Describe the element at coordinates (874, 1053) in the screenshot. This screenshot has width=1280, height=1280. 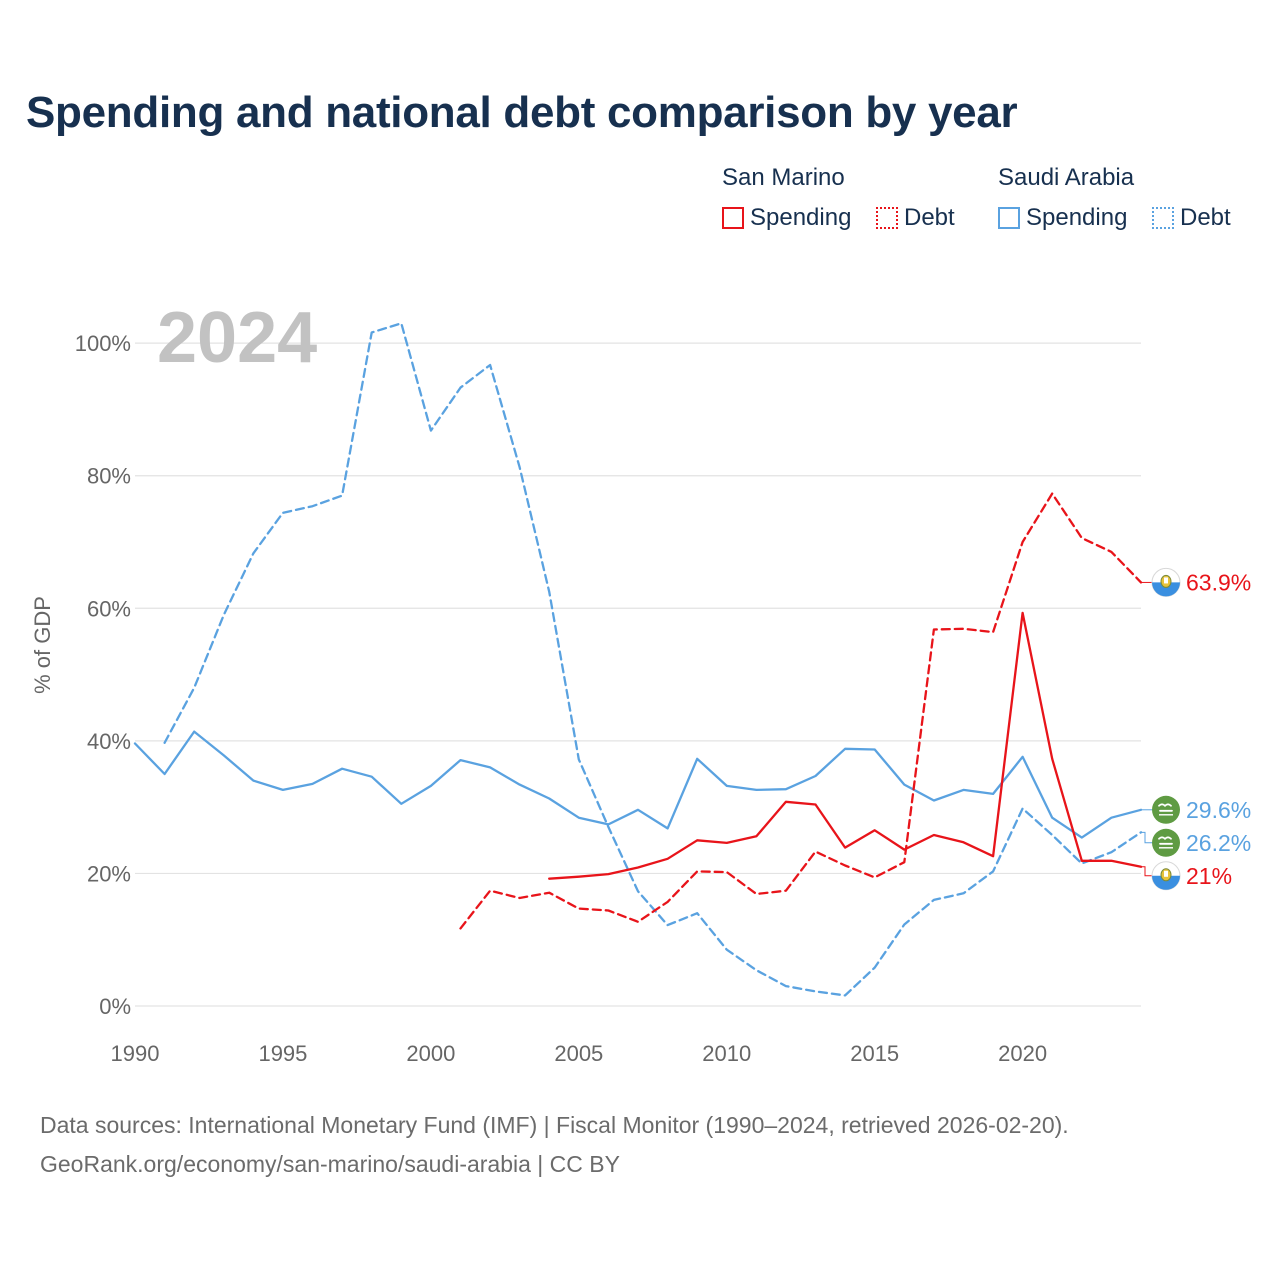
I see `x-tick-label: 2015` at that location.